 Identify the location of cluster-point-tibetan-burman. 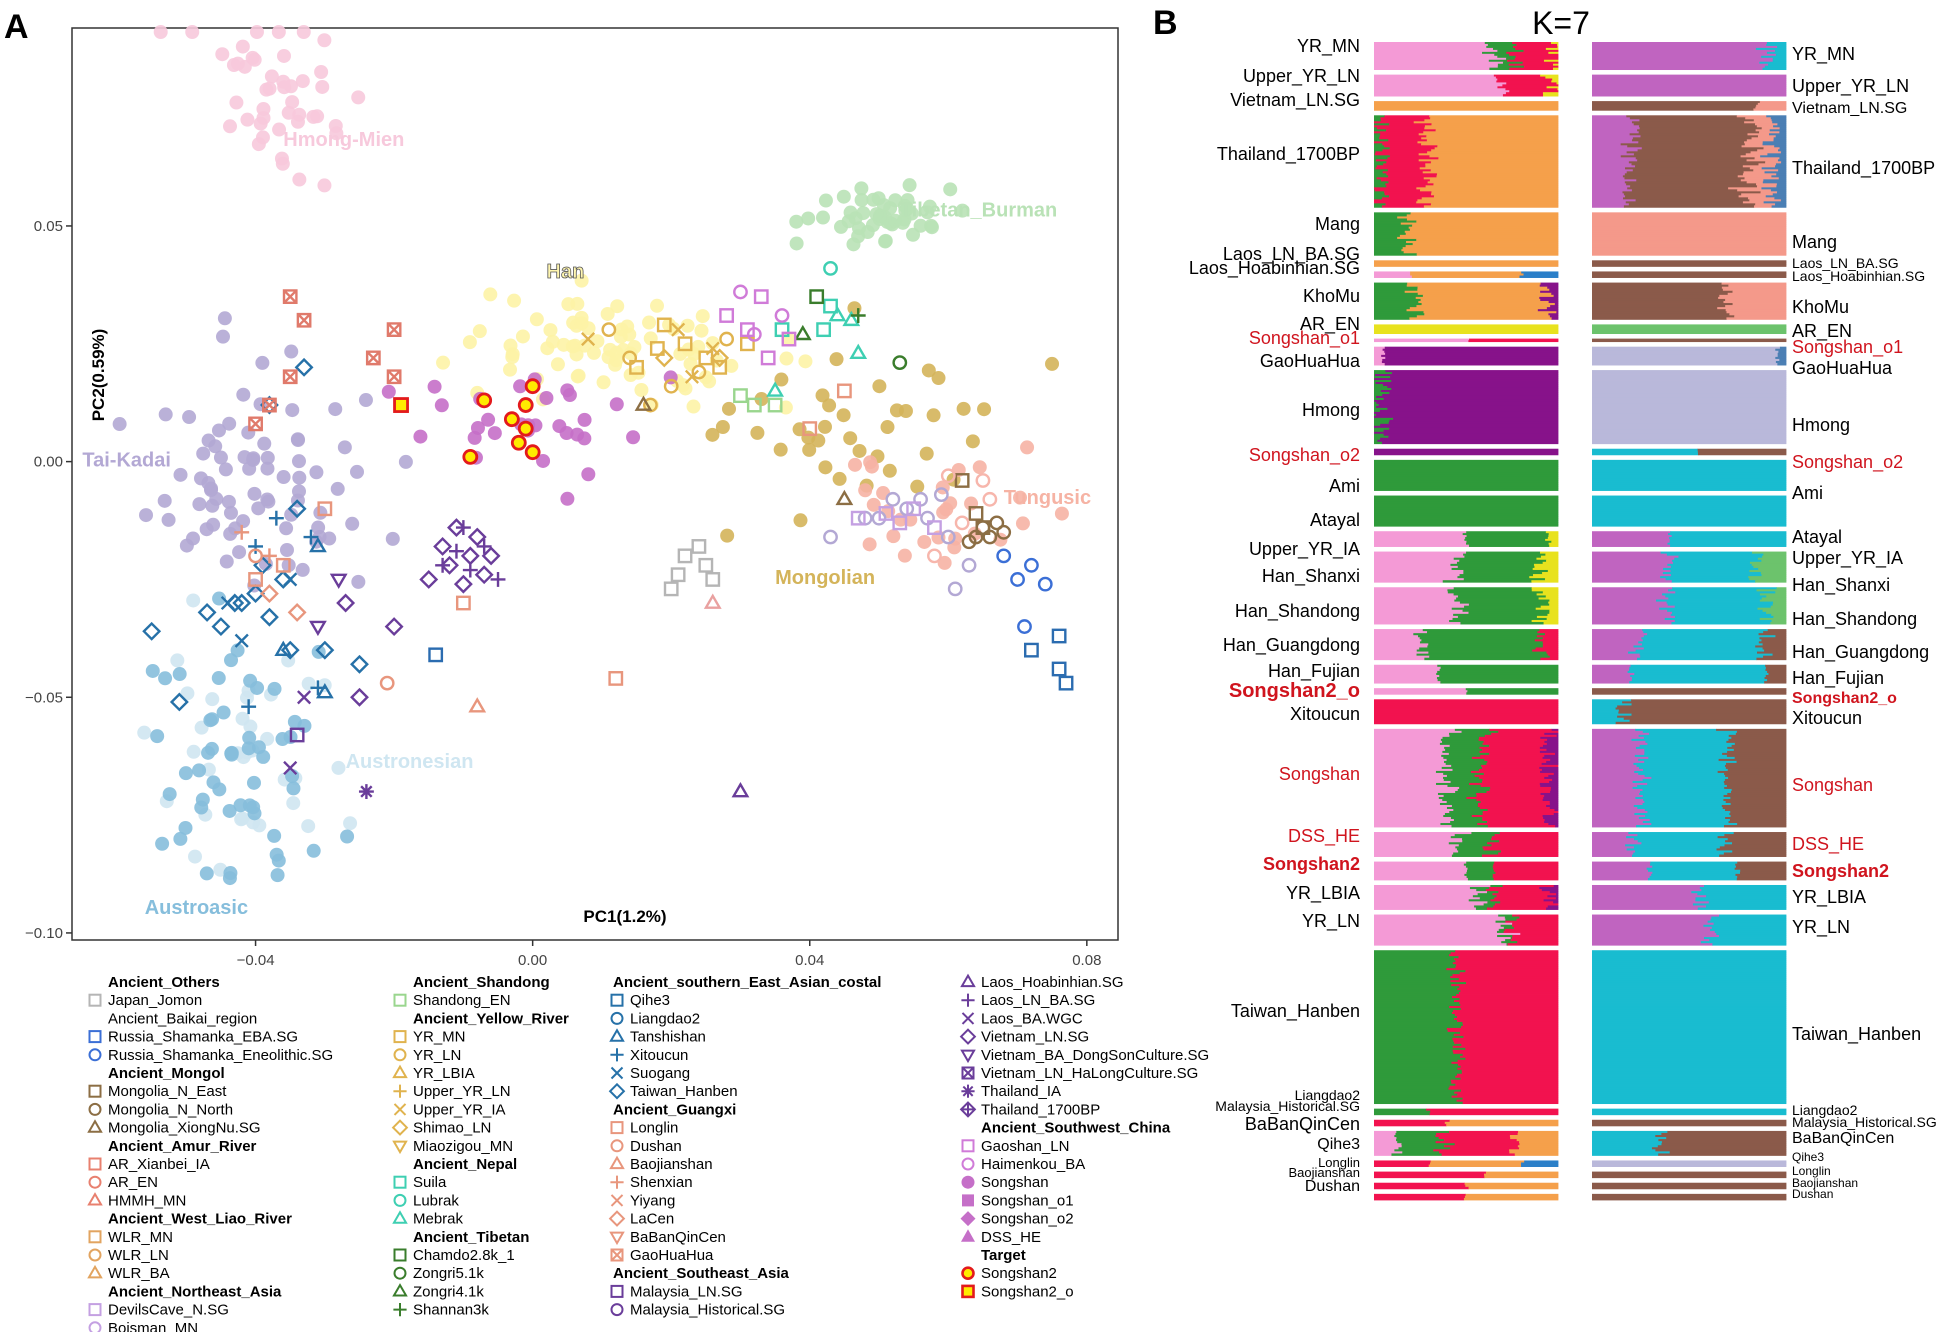
(843, 196).